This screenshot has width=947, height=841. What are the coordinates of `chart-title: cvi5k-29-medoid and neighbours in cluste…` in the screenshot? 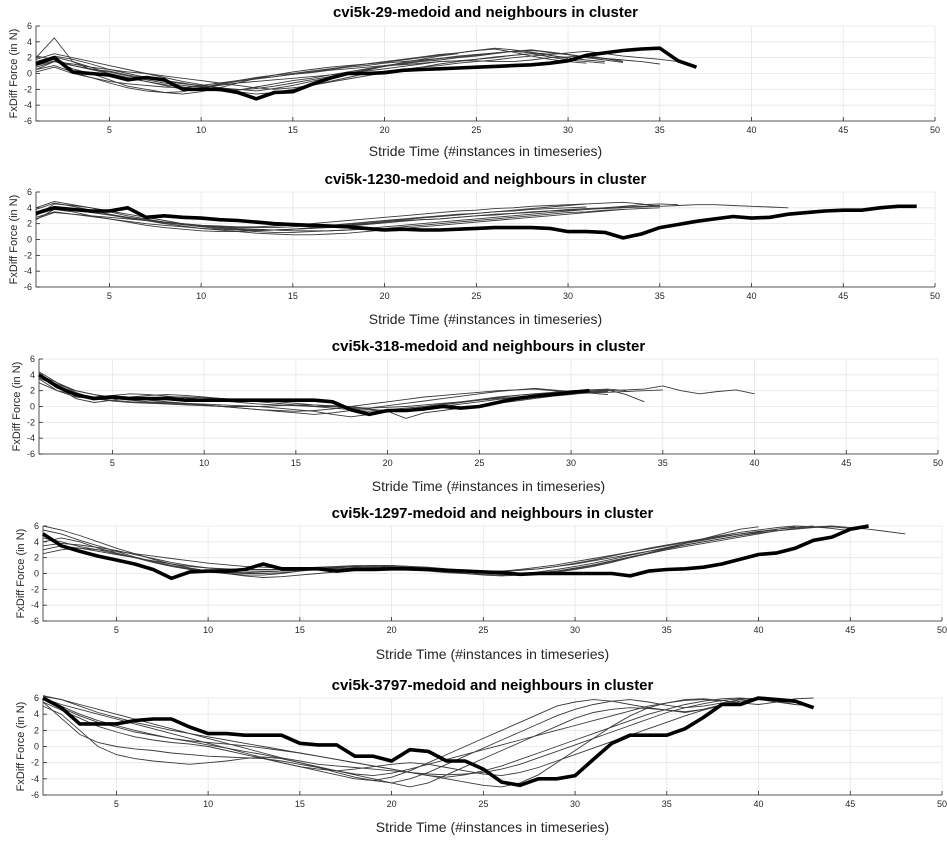 It's located at (485, 12).